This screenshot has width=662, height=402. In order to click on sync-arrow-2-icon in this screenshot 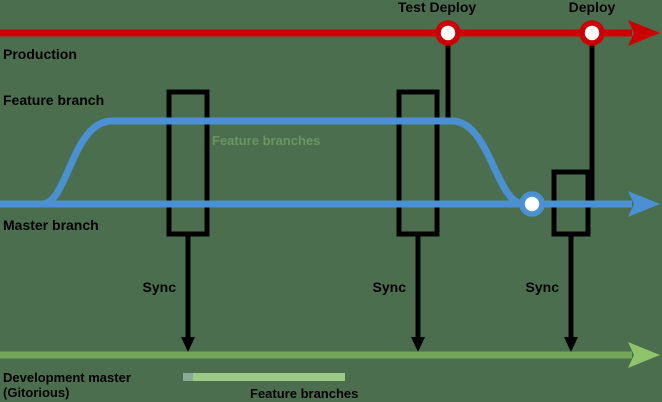, I will do `click(418, 344)`.